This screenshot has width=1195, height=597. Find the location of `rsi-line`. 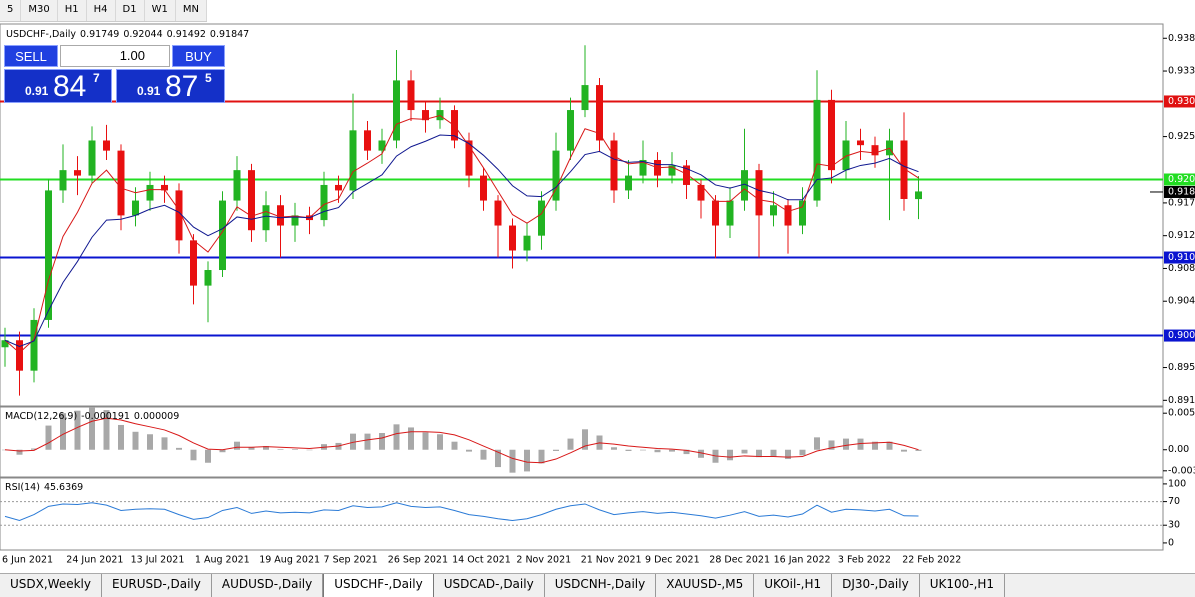

rsi-line is located at coordinates (461, 512).